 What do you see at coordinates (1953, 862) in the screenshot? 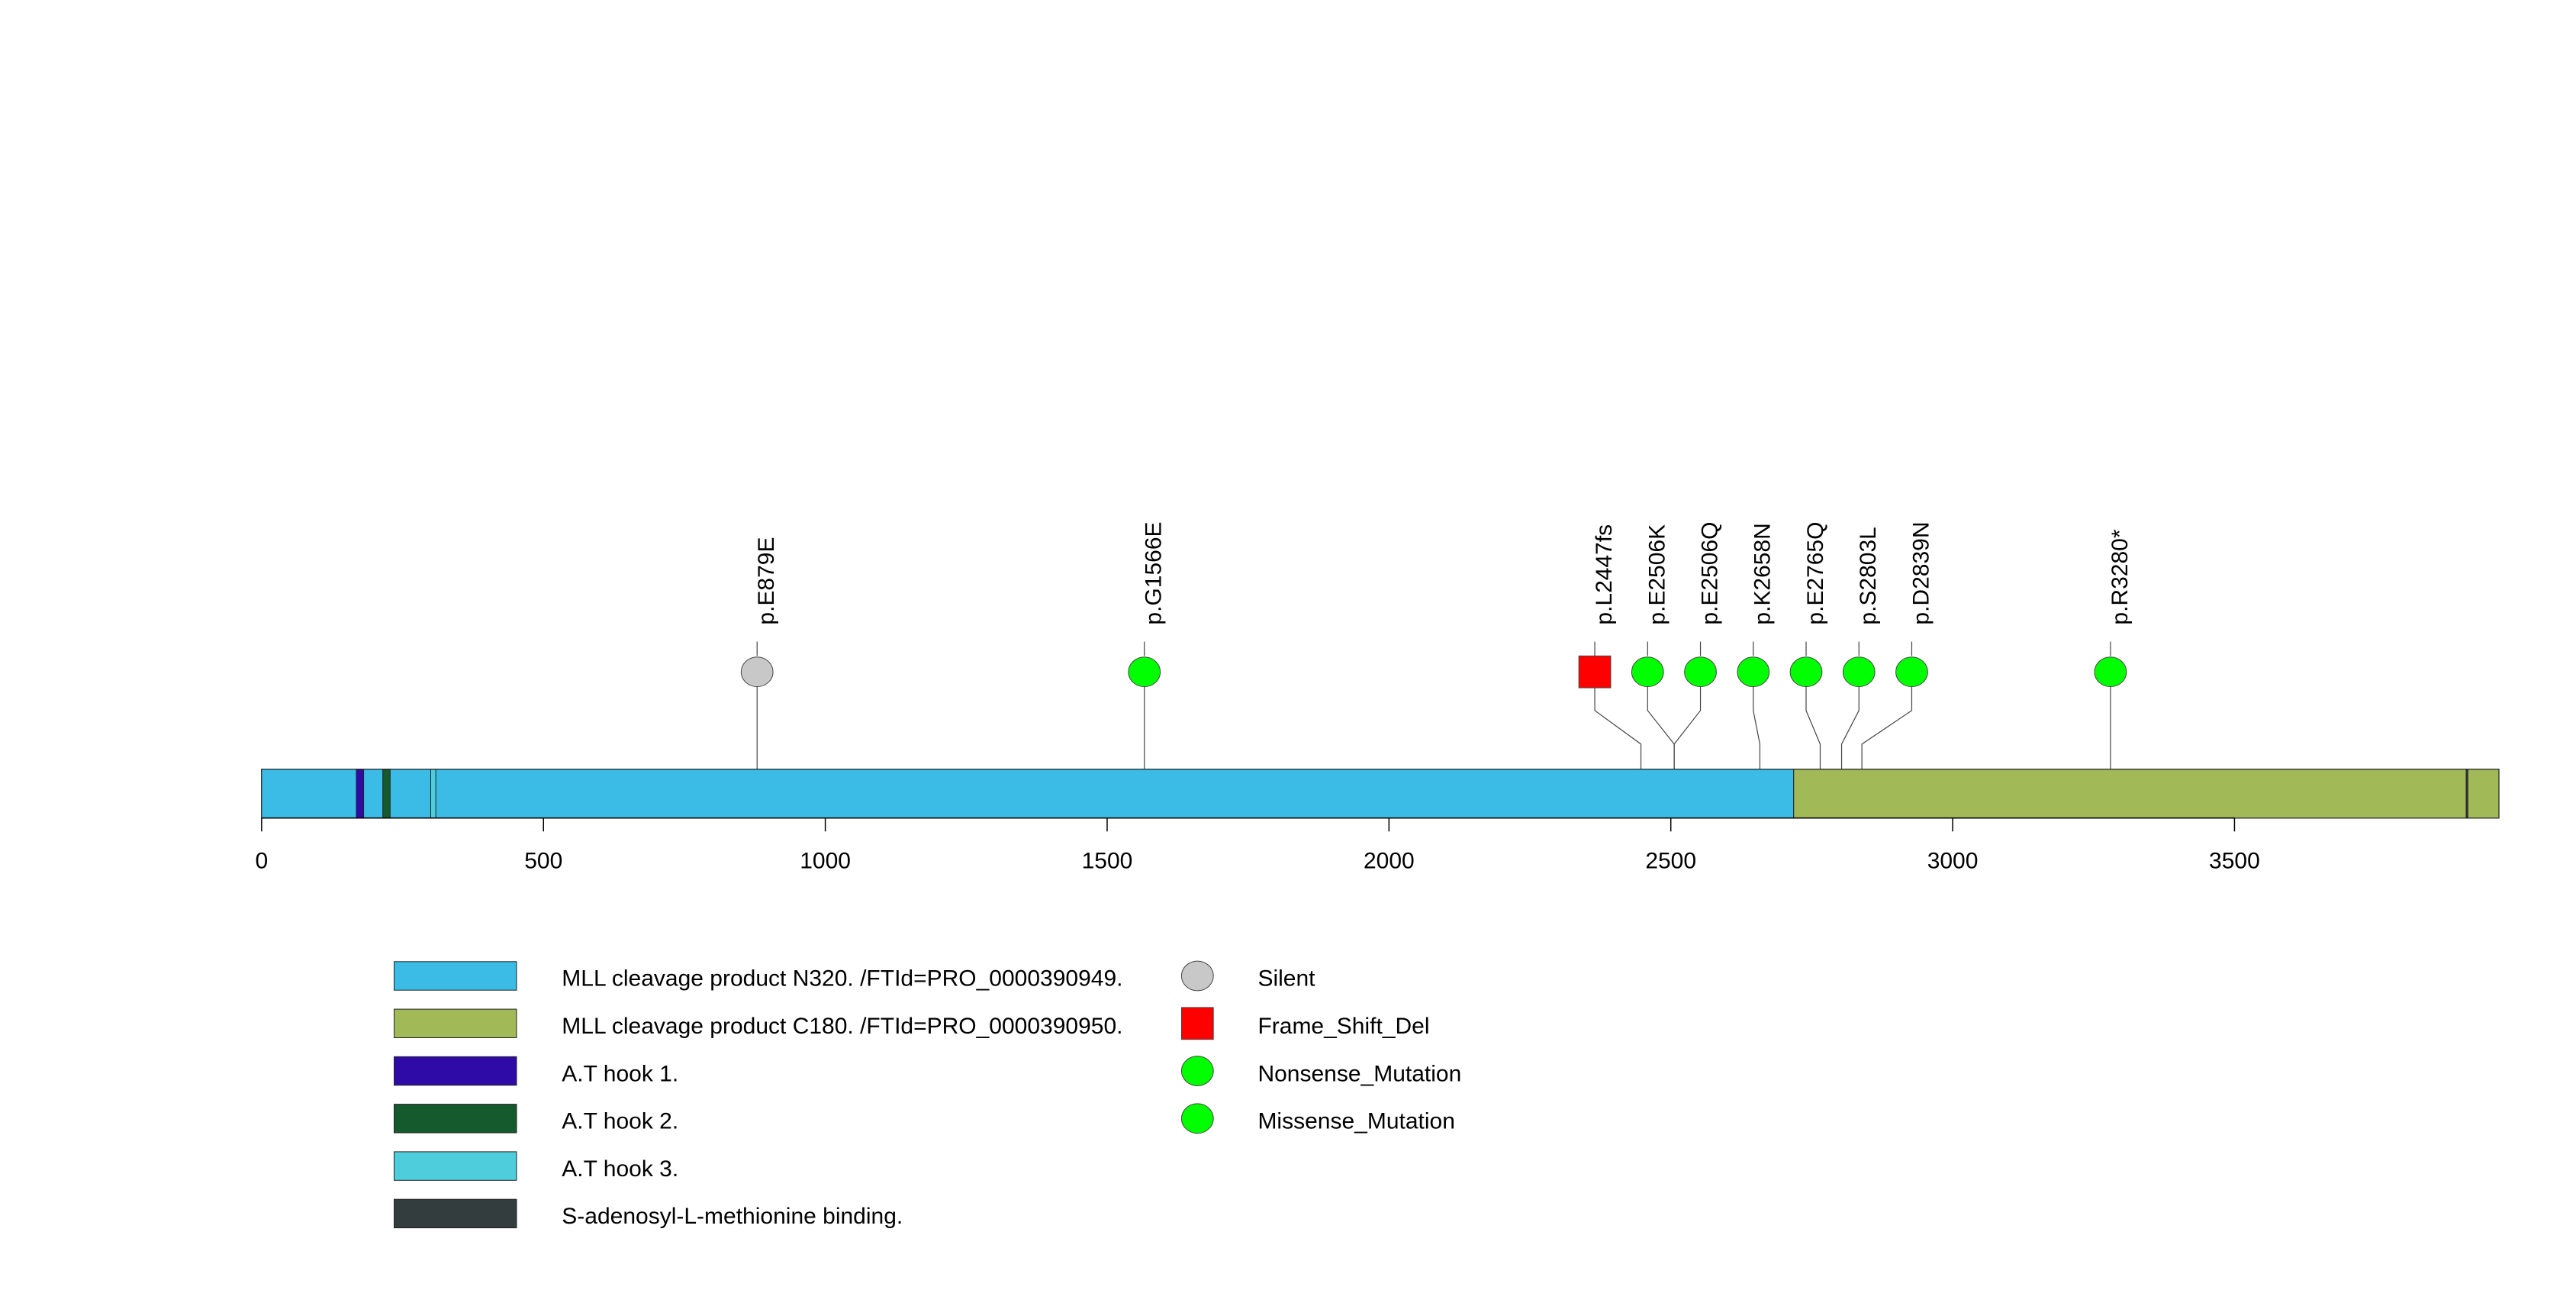
I see `x-tick-label: 3000` at bounding box center [1953, 862].